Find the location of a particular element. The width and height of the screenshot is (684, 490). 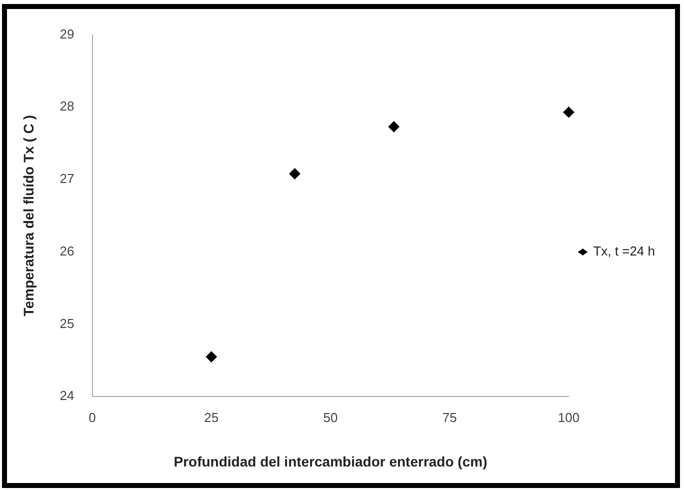

y-tick-label: 24 is located at coordinates (67, 396).